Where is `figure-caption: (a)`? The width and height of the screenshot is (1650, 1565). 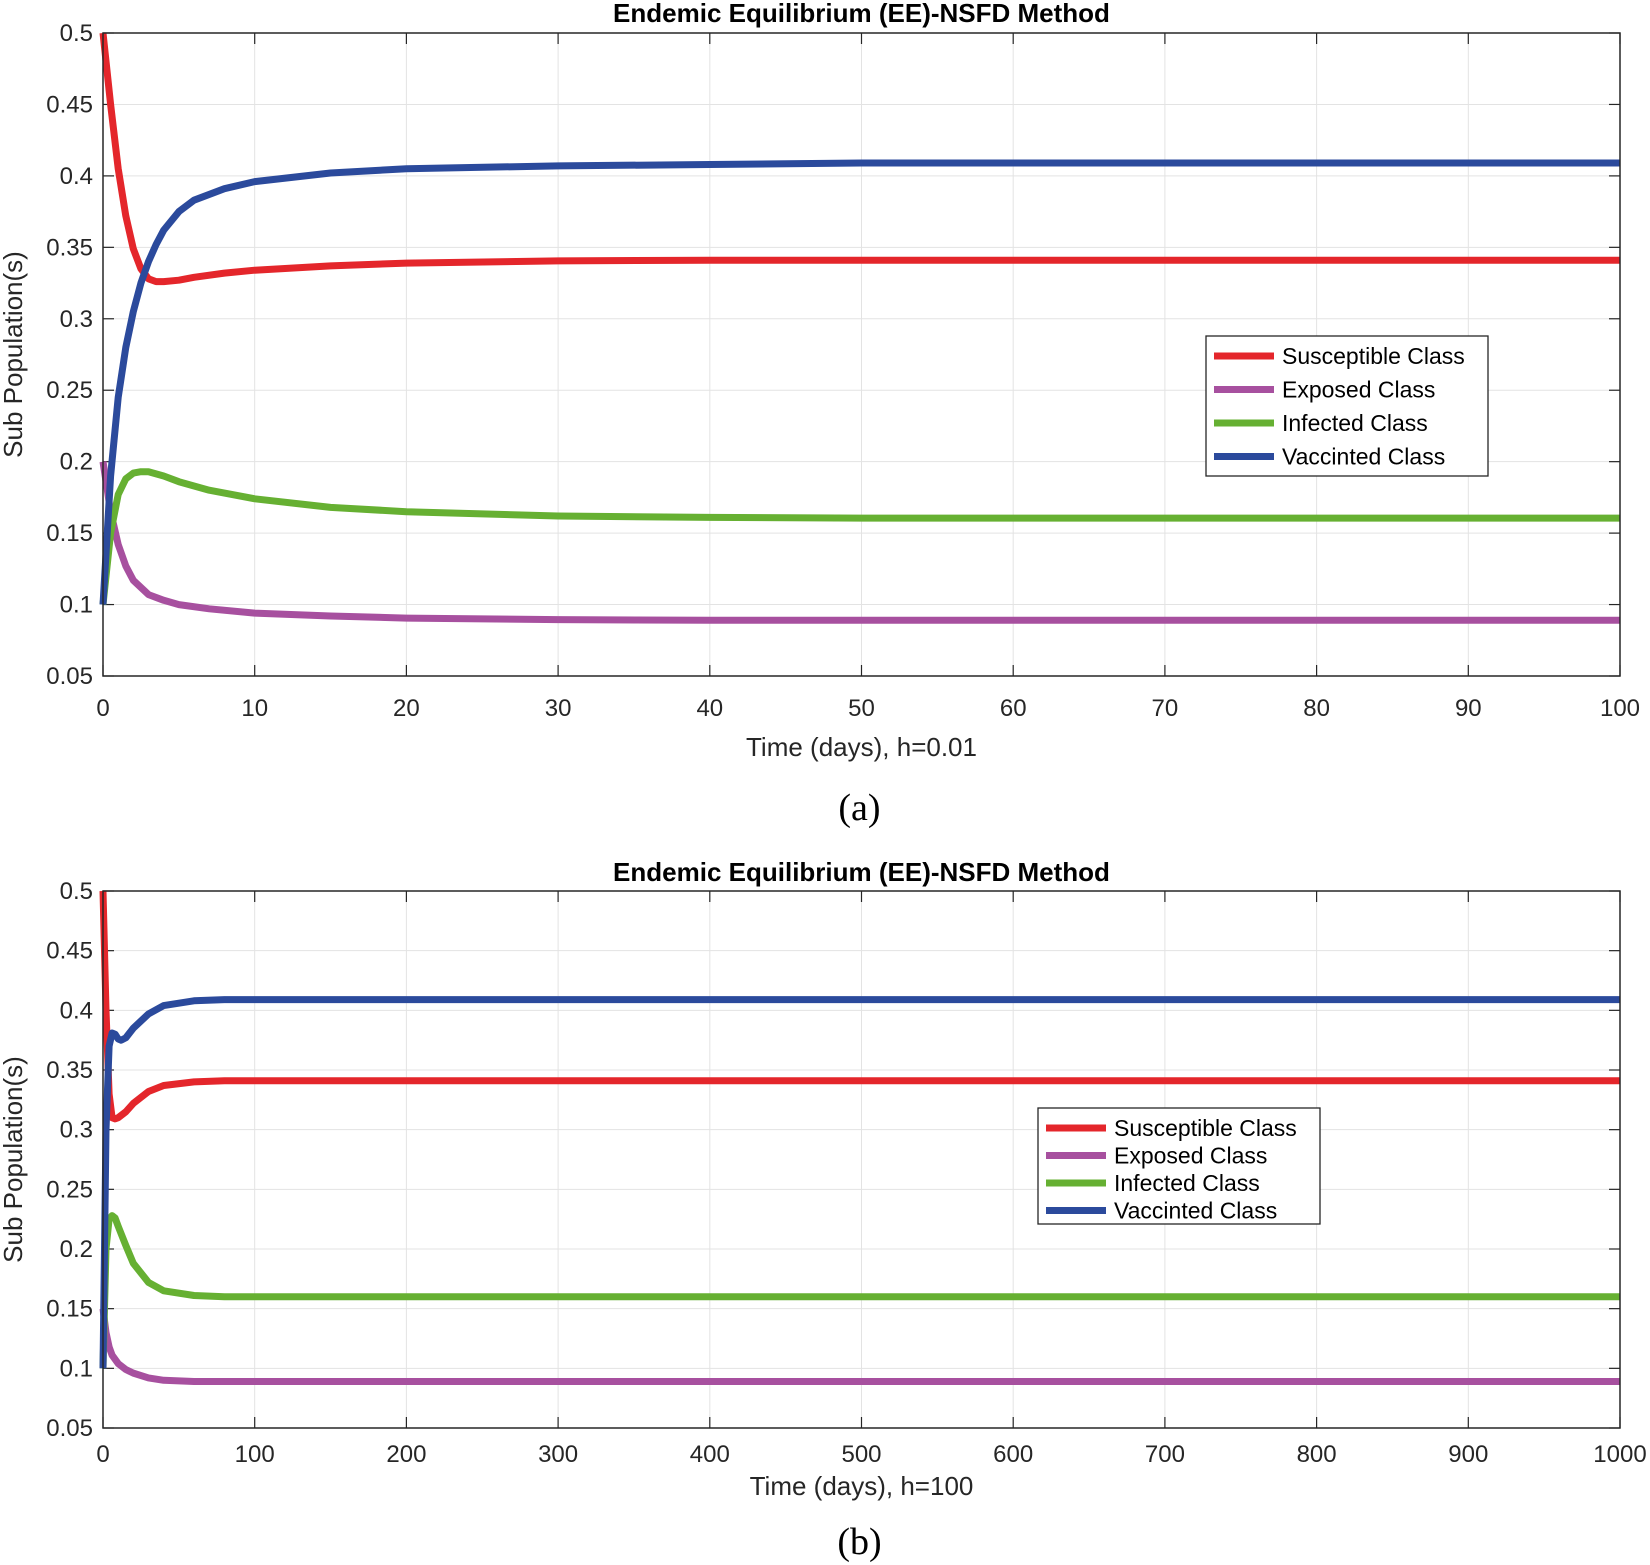 figure-caption: (a) is located at coordinates (859, 808).